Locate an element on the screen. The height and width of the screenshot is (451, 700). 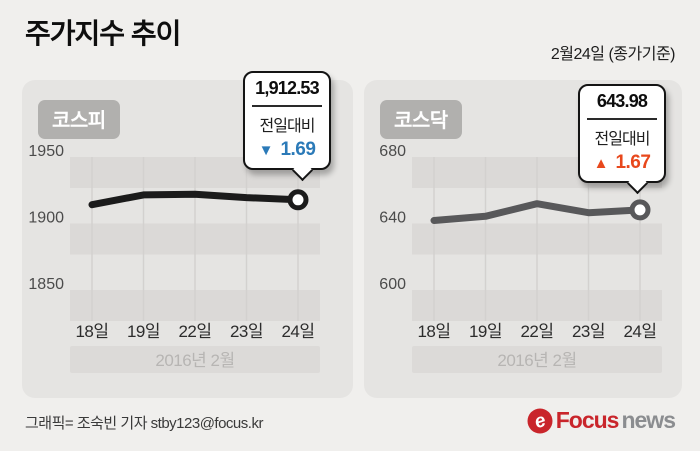
credit-line: 그래픽= 조숙빈 기자 stby123@focus.kr is located at coordinates (144, 423).